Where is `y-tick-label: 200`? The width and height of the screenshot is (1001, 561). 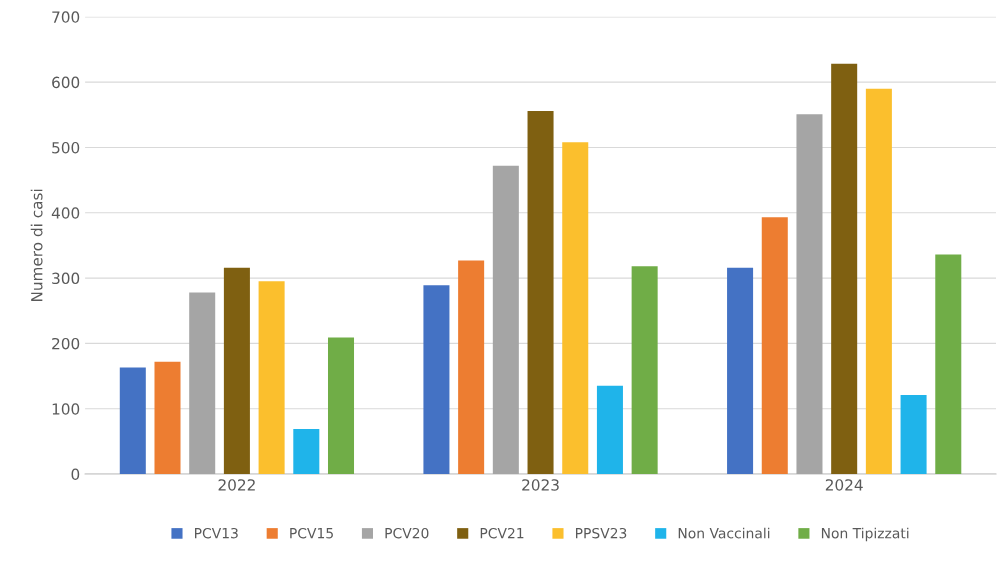 y-tick-label: 200 is located at coordinates (66, 343).